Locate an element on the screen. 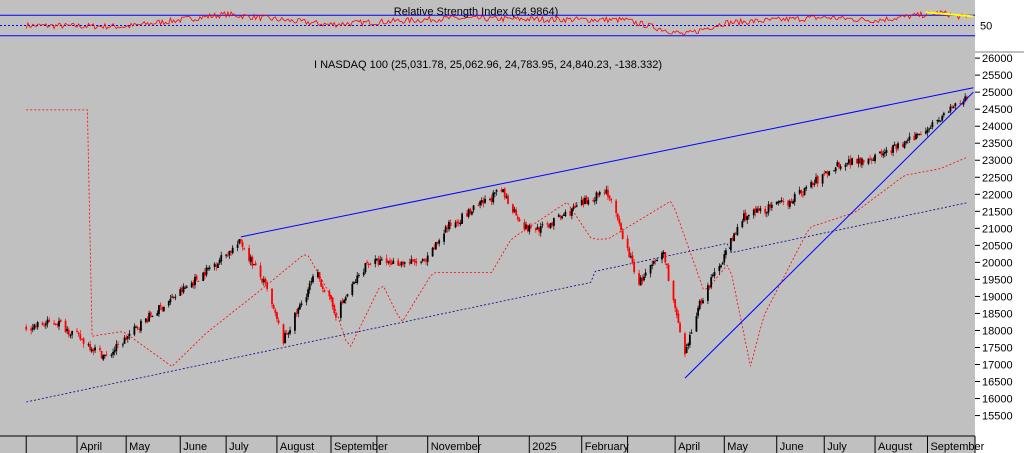 This screenshot has height=453, width=1024. price-tick-label: 17000 is located at coordinates (997, 366).